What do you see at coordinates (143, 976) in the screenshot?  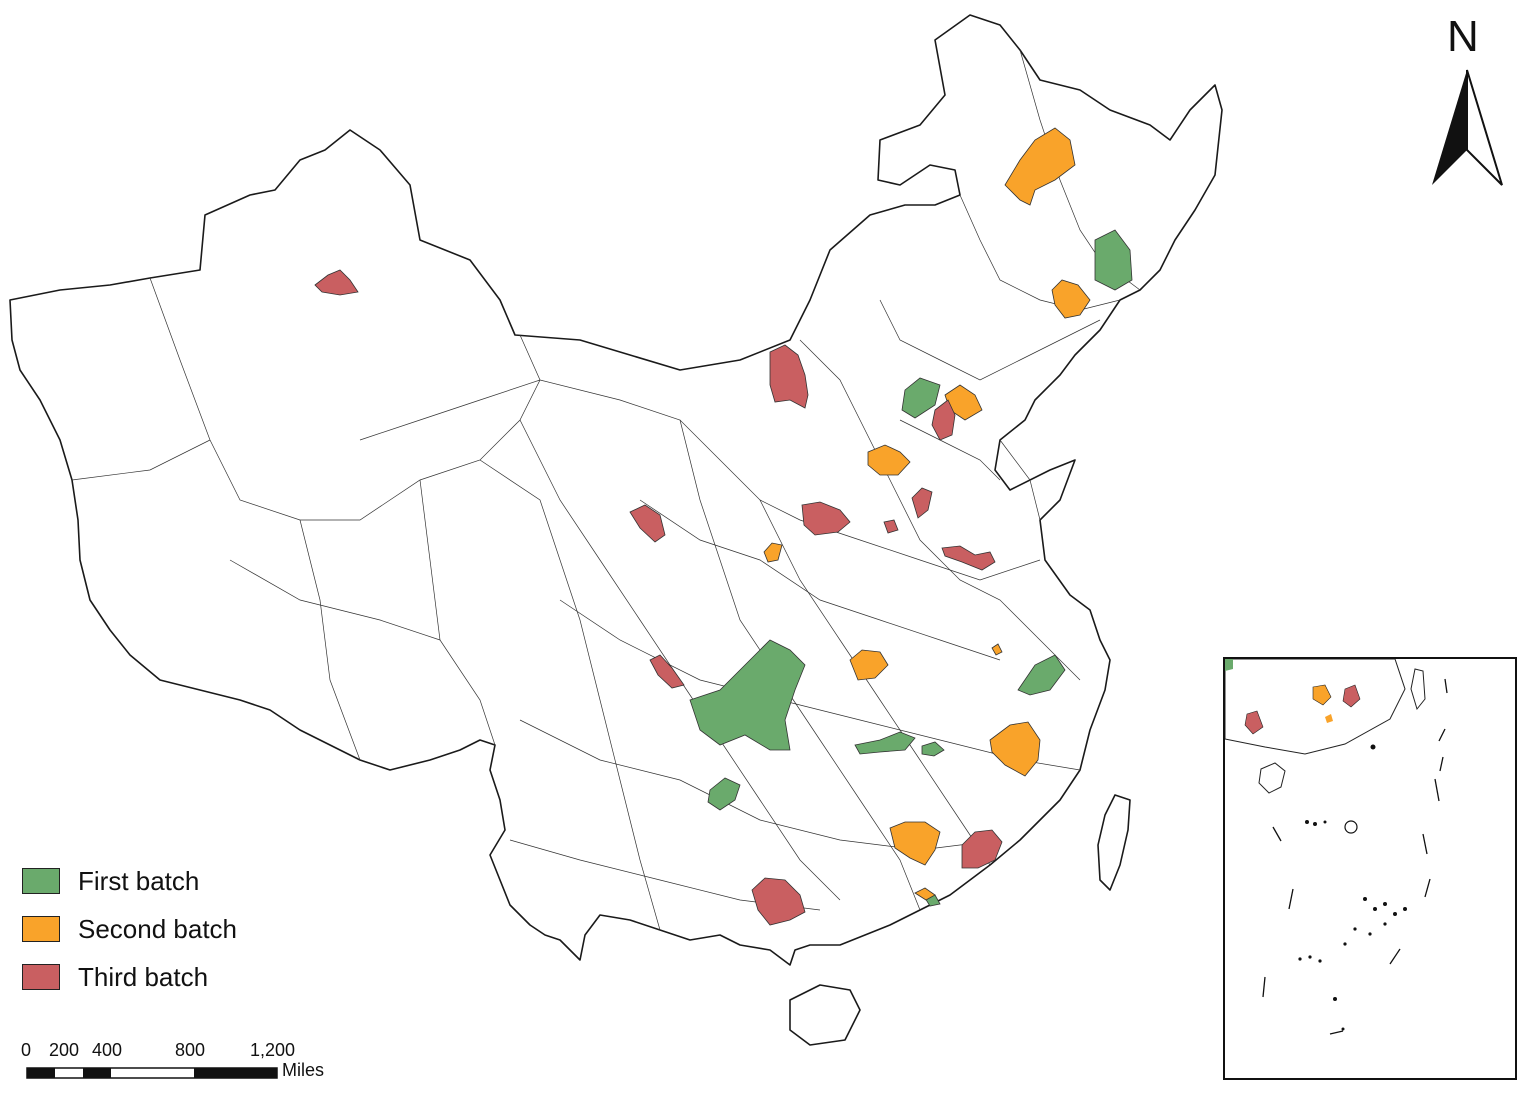 I see `legend-label-third: Third batch` at bounding box center [143, 976].